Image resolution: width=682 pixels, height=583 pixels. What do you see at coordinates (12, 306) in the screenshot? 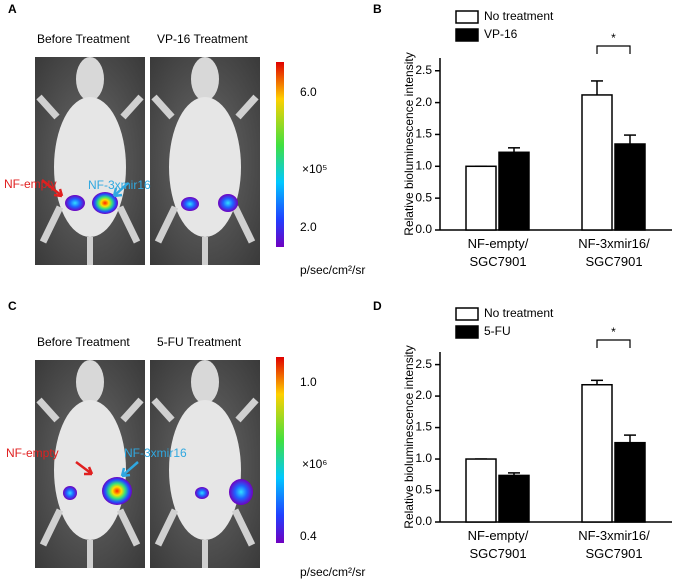
I see `panel-letter: C` at bounding box center [12, 306].